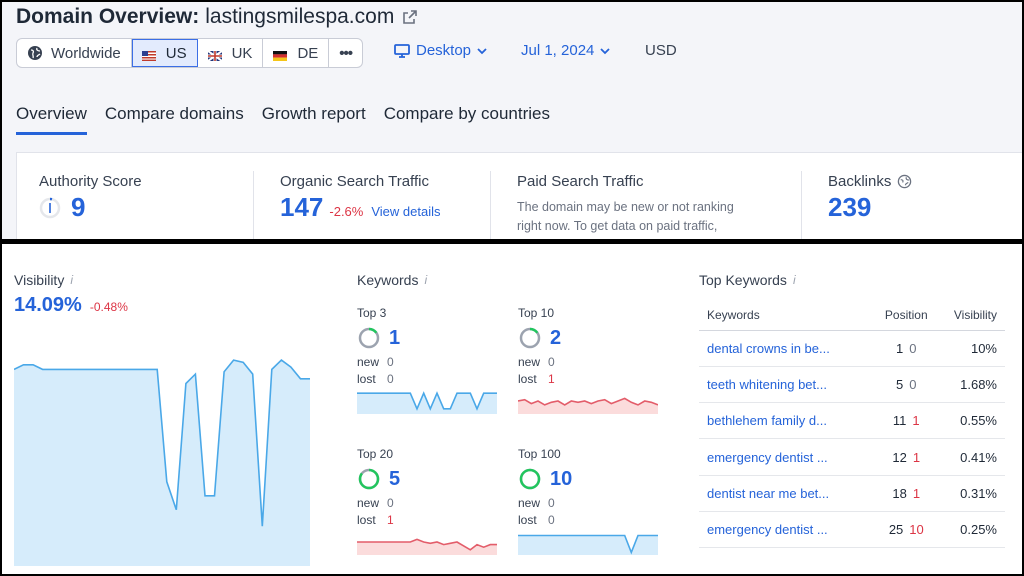 The width and height of the screenshot is (1024, 576). I want to click on keyword-position-cell: 11 1, so click(906, 421).